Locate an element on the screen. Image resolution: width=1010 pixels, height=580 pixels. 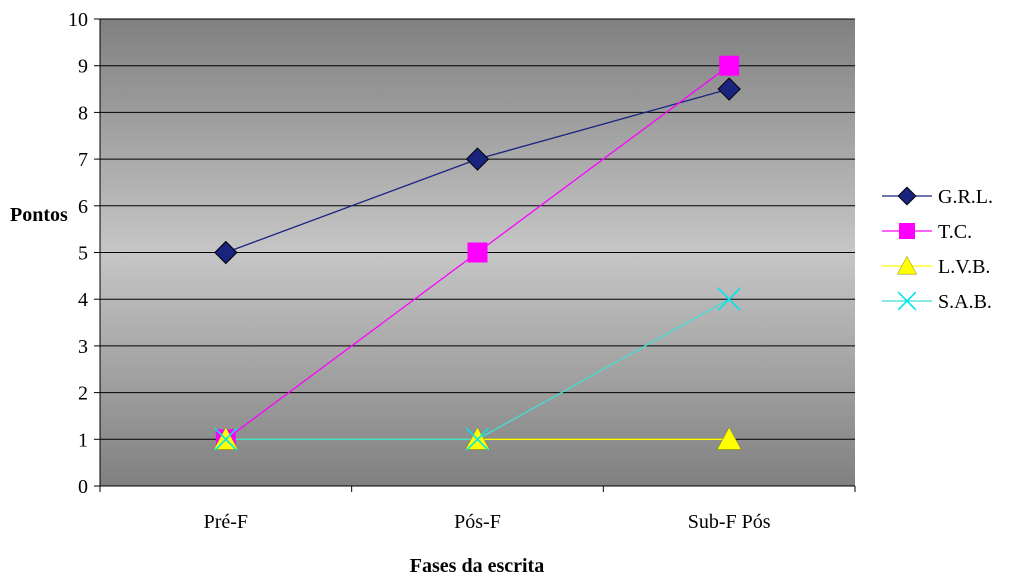
y-tick-label: 10 is located at coordinates (78, 20).